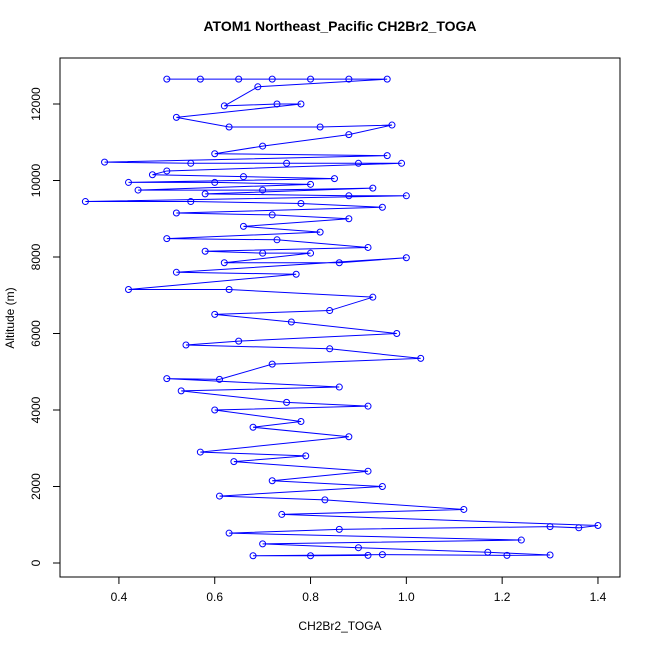 Image resolution: width=650 pixels, height=650 pixels. Describe the element at coordinates (339, 26) in the screenshot. I see `chart-title: ATOM1 Northeast_Pacific CH2Br2_TOGA` at that location.